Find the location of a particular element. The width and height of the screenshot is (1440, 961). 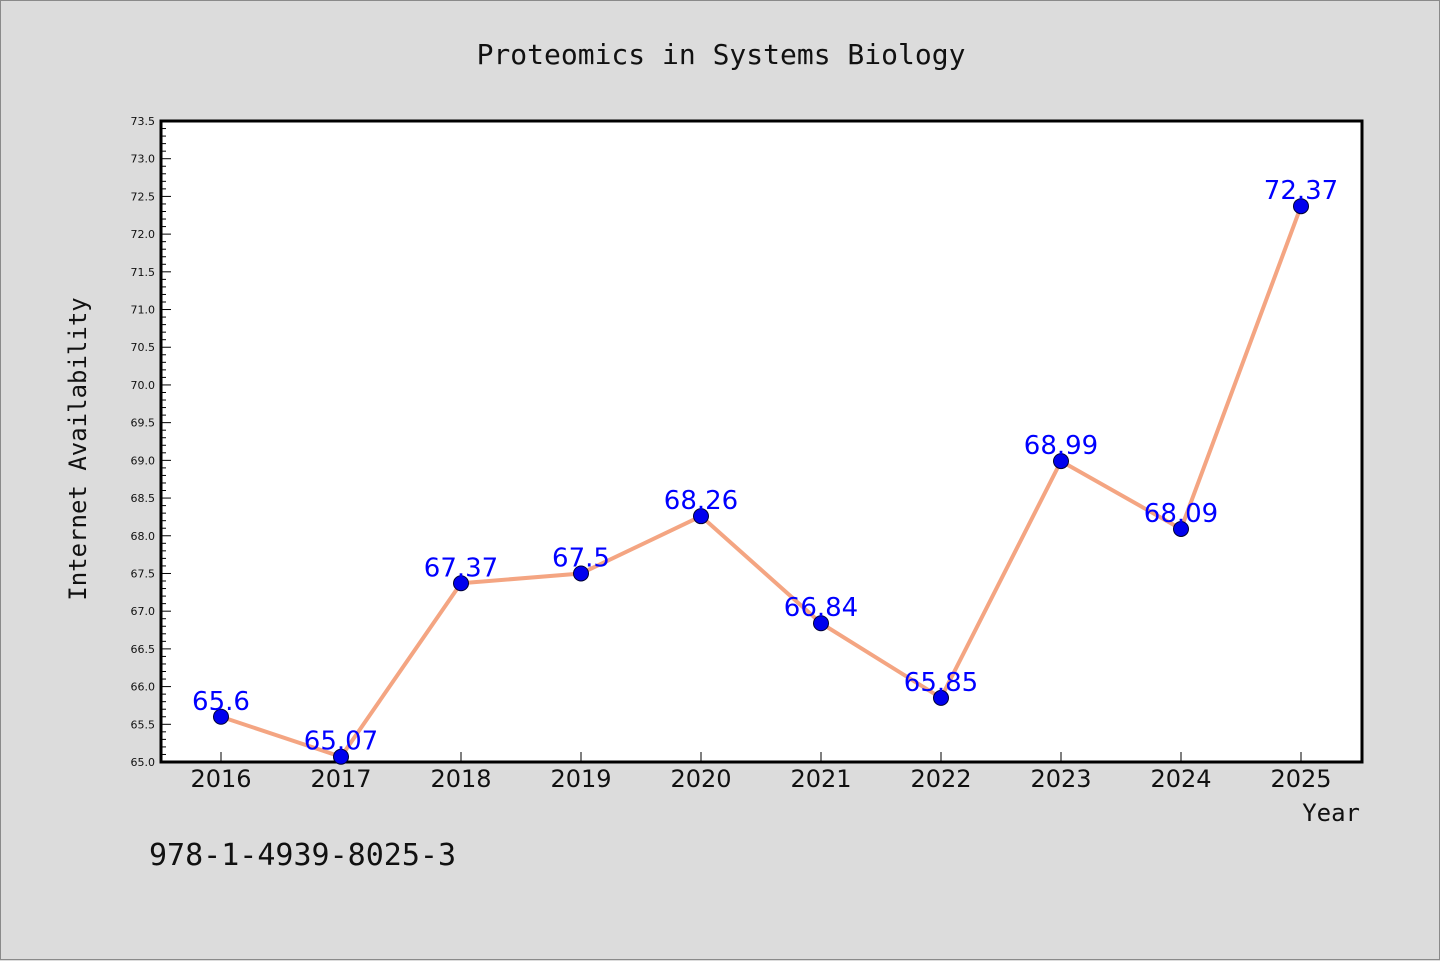

y-tick-label: 65.0 is located at coordinates (143, 762).